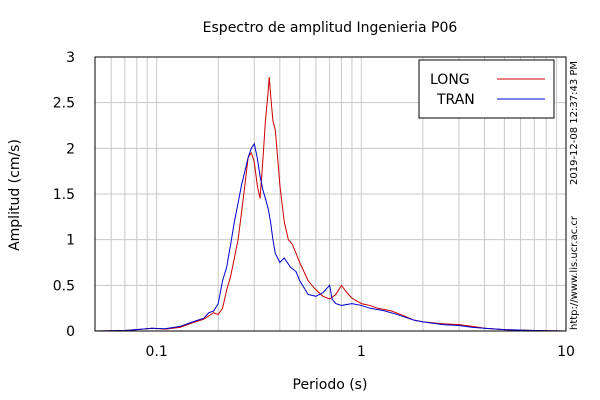 The image size is (600, 400). I want to click on y-tick-label: 2.5, so click(64, 104).